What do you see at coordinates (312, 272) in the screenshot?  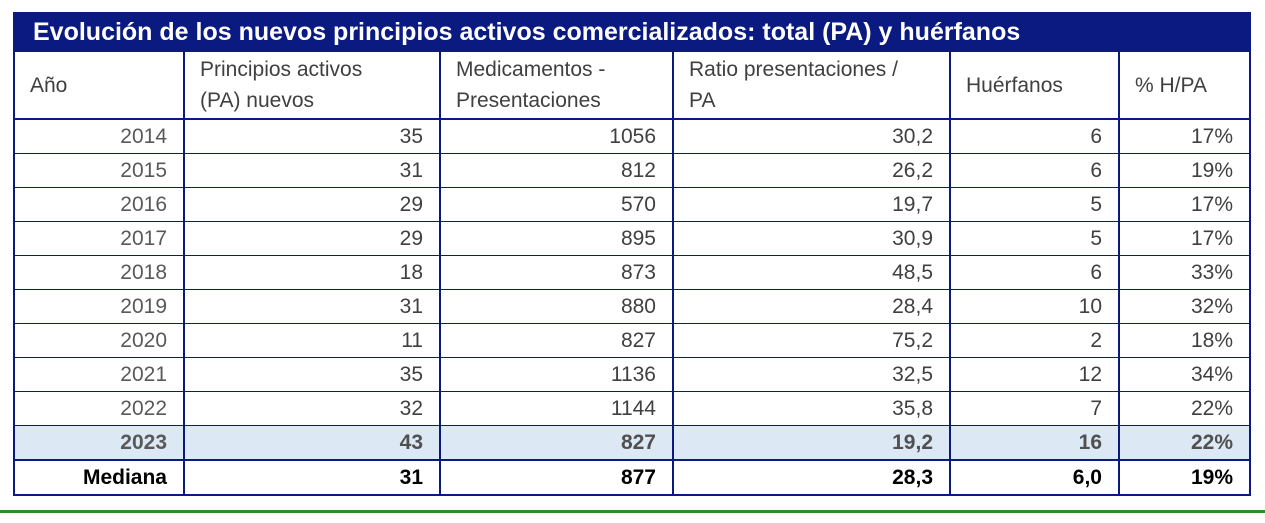 I see `cell-pa-nuevos: 18` at bounding box center [312, 272].